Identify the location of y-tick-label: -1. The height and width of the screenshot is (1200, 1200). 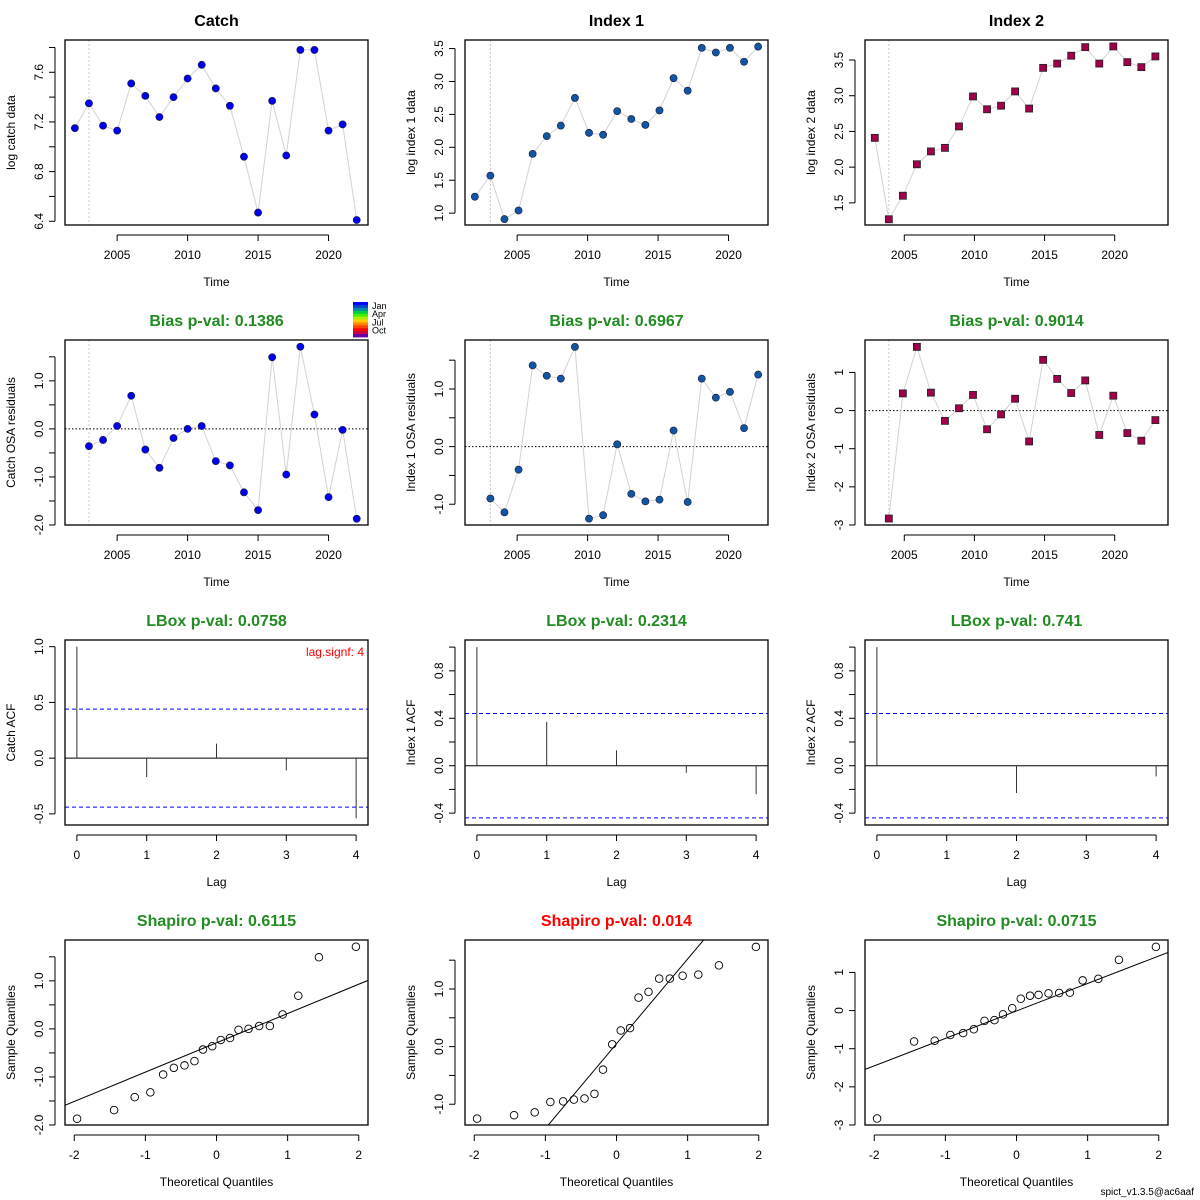
(839, 448).